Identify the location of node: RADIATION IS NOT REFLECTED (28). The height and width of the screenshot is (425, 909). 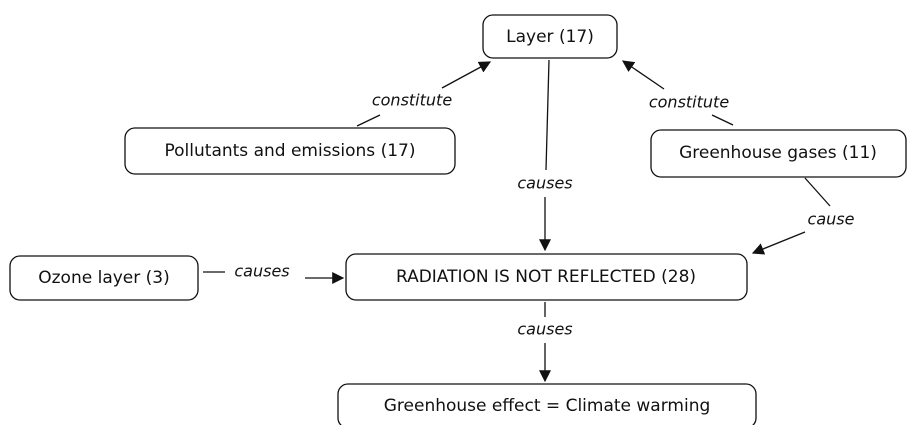
(546, 277).